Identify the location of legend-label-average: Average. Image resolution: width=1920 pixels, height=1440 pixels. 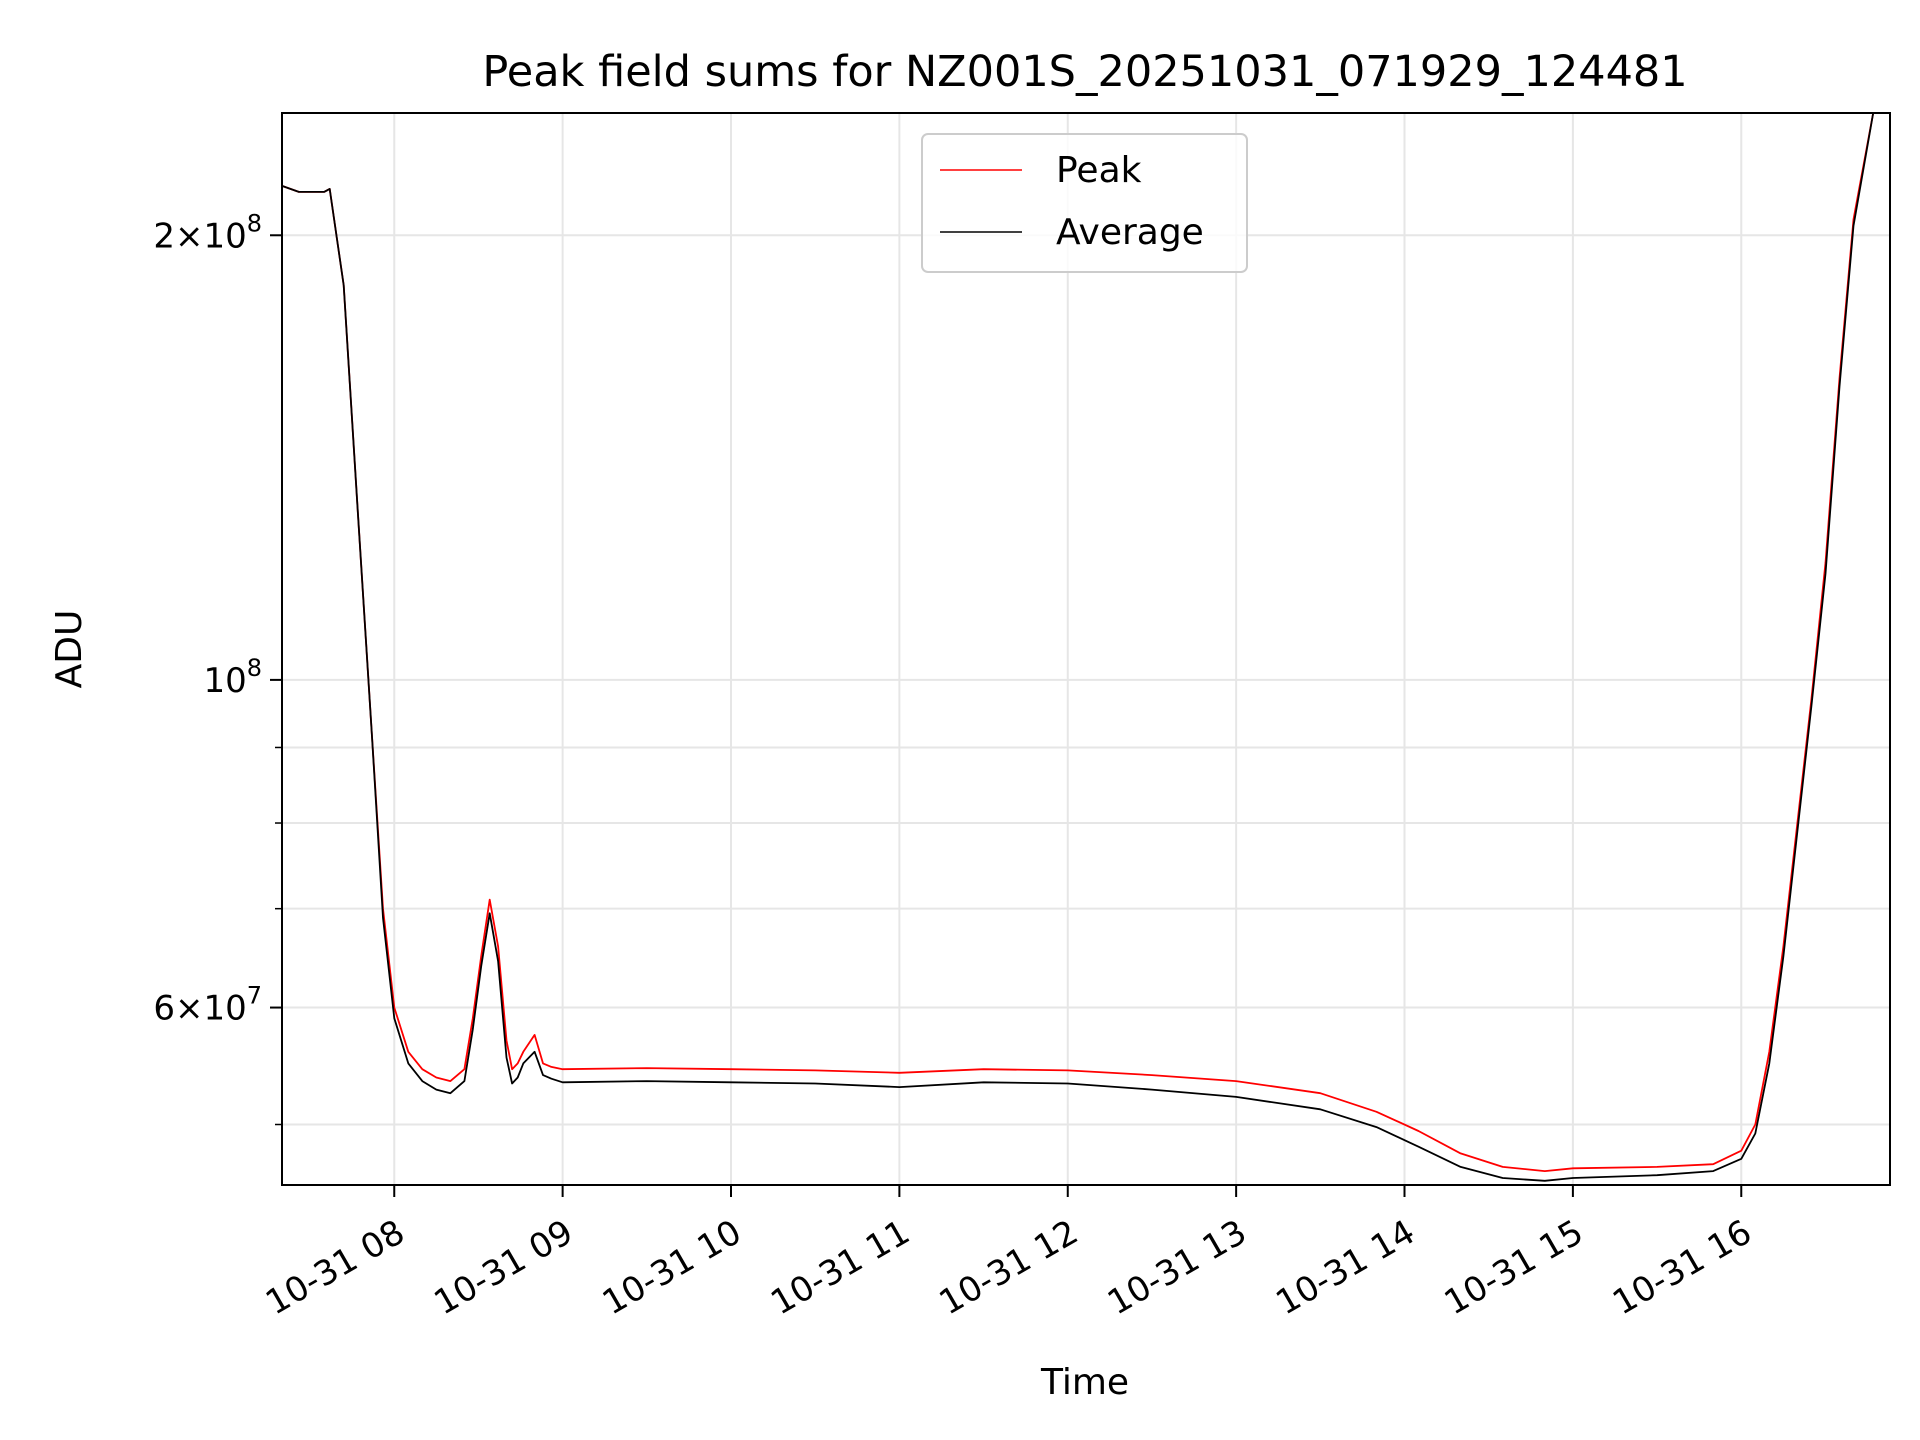
(1130, 232).